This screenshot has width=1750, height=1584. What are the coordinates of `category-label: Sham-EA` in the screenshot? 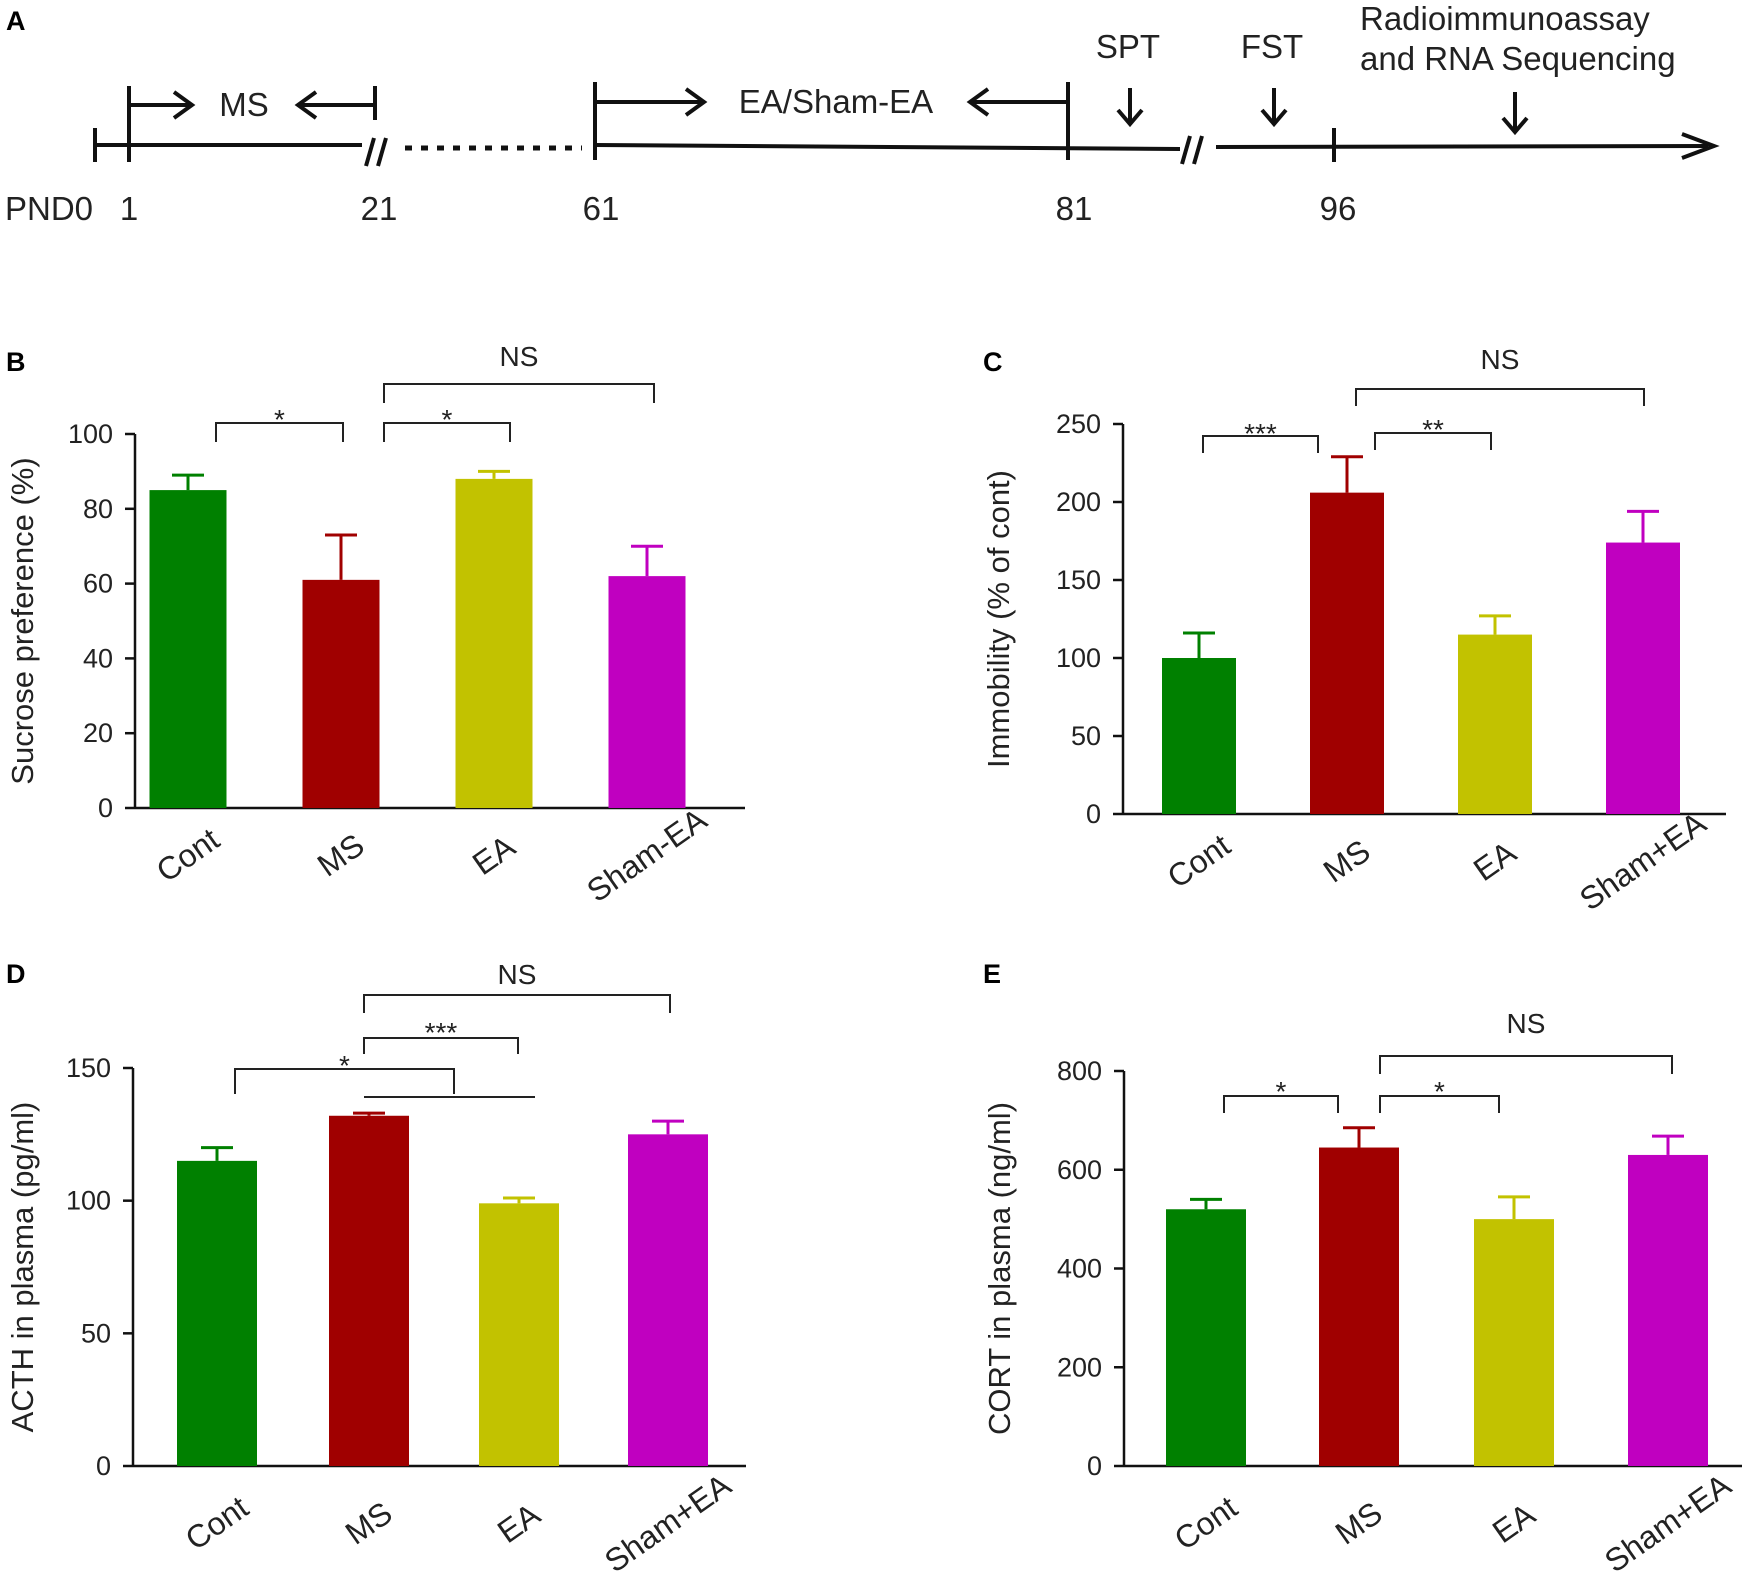 It's located at (646, 855).